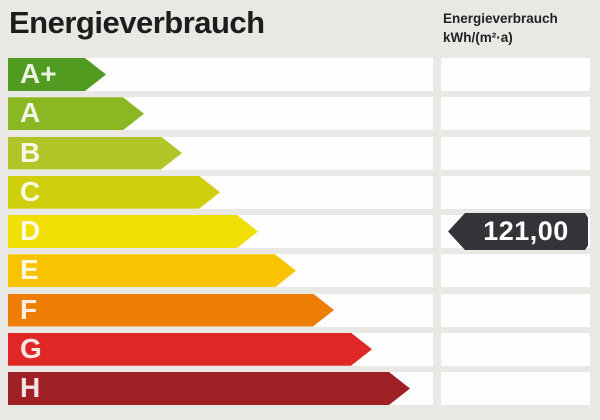  What do you see at coordinates (478, 37) in the screenshot?
I see `unit-header-line2: kWh/(m²·a)` at bounding box center [478, 37].